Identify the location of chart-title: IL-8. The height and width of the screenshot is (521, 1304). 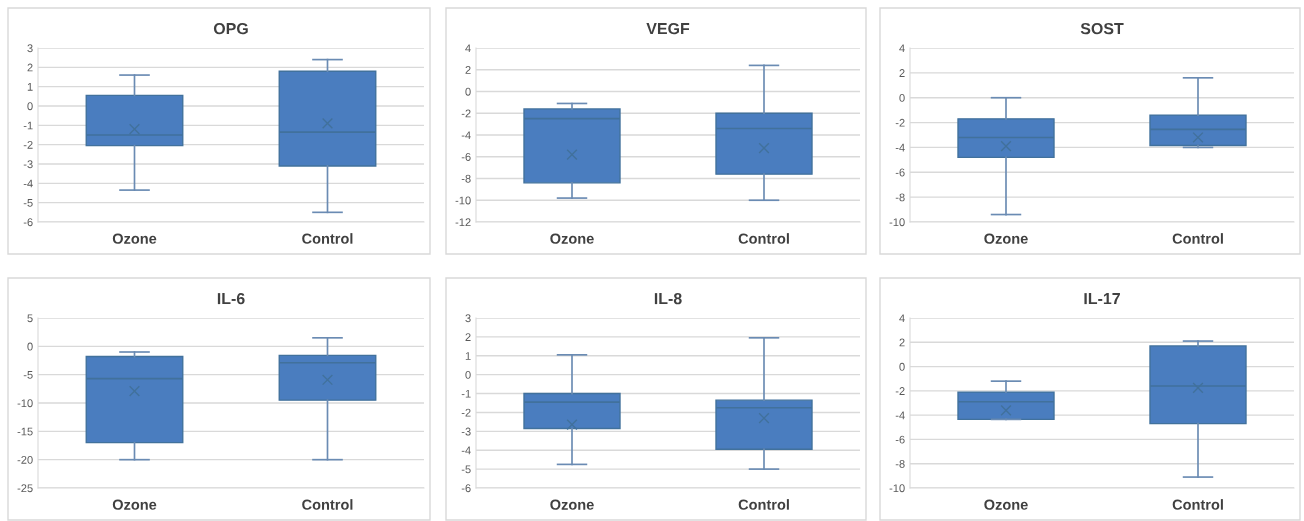
(668, 298).